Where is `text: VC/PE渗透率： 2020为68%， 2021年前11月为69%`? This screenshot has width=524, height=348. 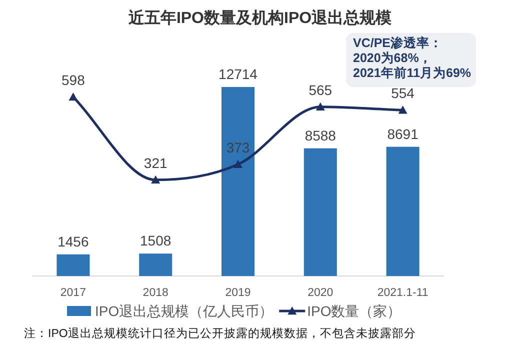 text: VC/PE渗透率： 2020为68%， 2021年前11月为69% is located at coordinates (412, 57).